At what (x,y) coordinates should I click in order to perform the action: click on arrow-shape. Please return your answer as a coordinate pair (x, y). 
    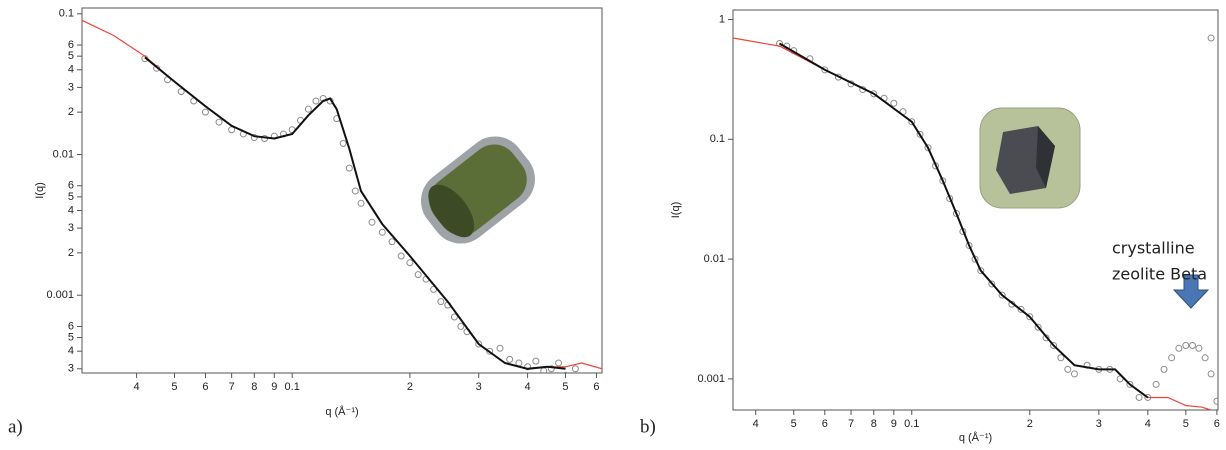
    Looking at the image, I should click on (1191, 291).